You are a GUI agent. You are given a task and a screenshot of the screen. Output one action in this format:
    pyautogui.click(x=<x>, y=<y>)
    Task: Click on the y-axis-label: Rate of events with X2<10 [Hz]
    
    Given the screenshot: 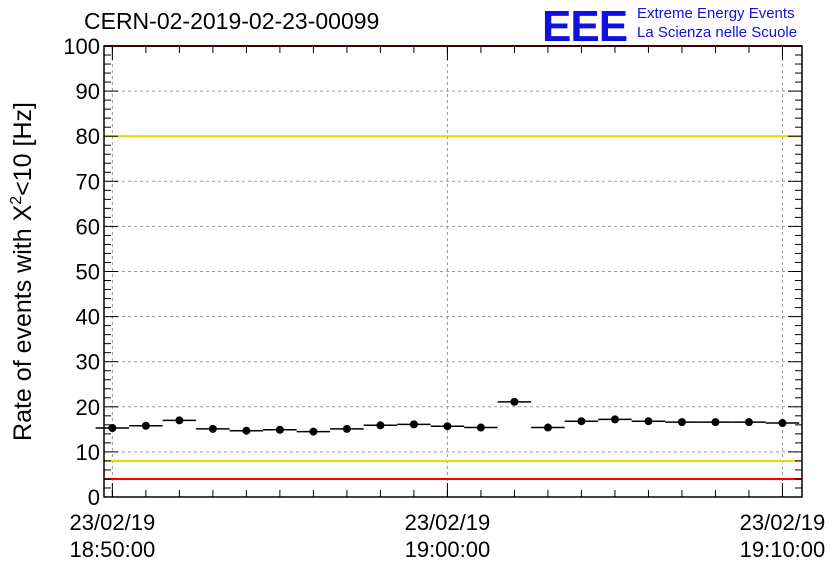 What is the action you would take?
    pyautogui.click(x=22, y=271)
    